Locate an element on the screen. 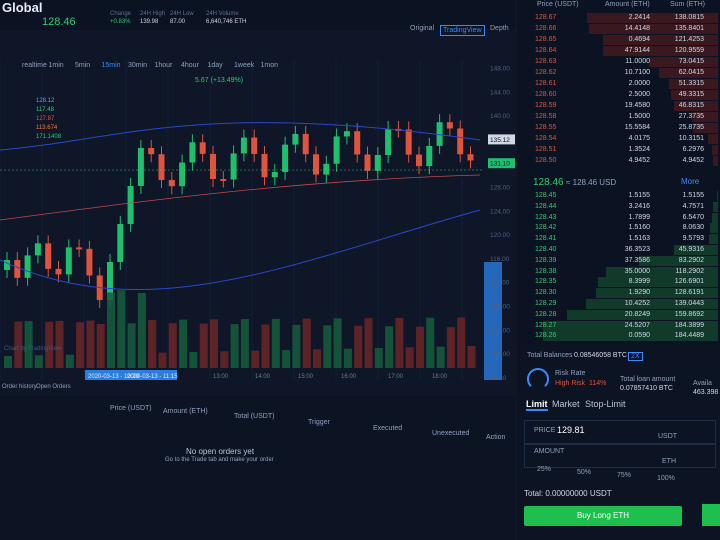 Image resolution: width=720 pixels, height=540 pixels. price-tag is located at coordinates (501, 139).